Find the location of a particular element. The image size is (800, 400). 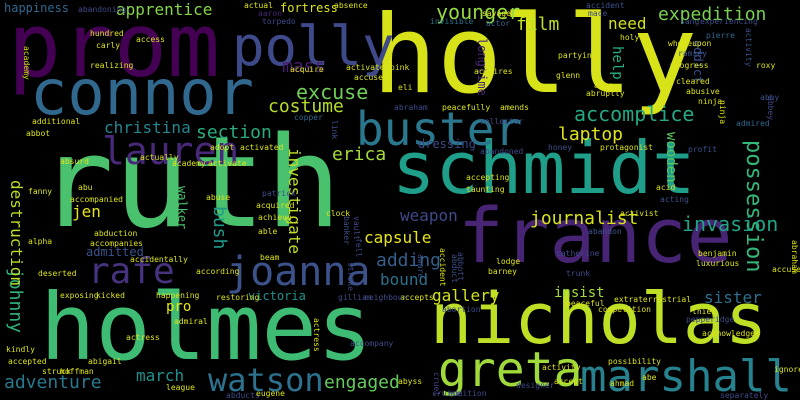

word-accepting: accepting is located at coordinates (488, 177).